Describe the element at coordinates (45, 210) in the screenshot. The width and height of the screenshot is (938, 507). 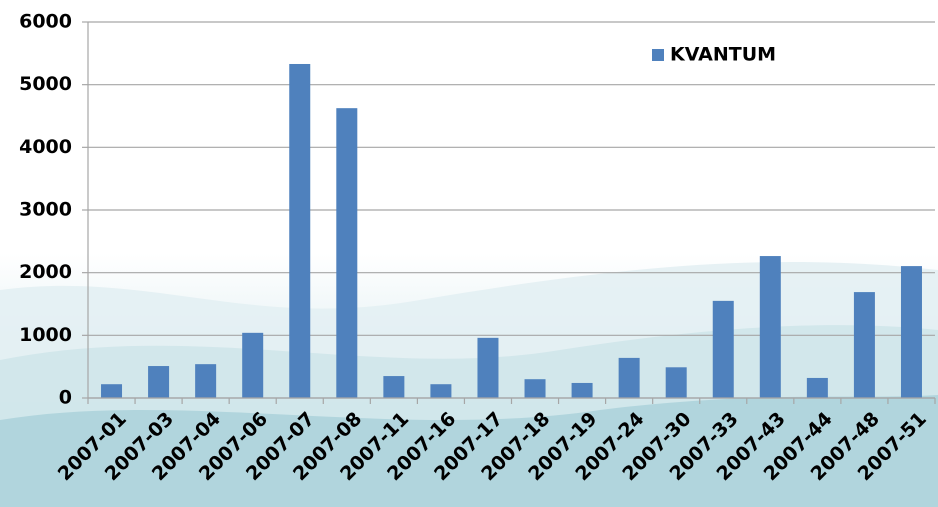
I see `y-tick-label: 3000` at that location.